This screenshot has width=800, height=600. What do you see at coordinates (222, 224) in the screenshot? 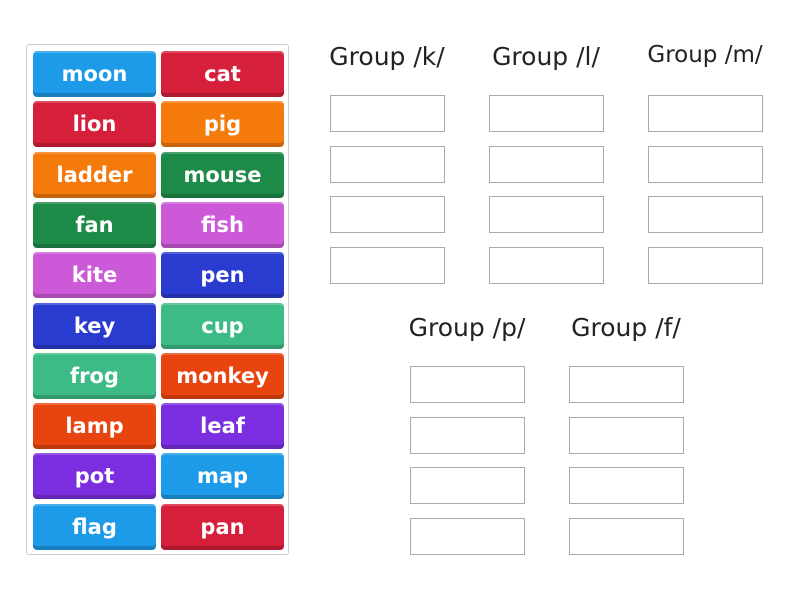
I see `word-tile-fish: fish` at bounding box center [222, 224].